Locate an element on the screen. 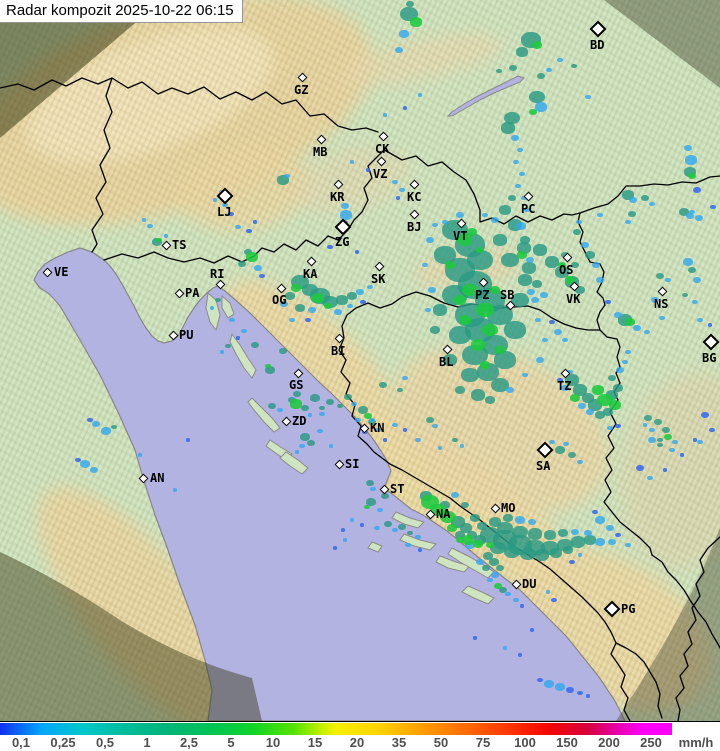 This screenshot has width=720, height=751. city-label-KN: KN is located at coordinates (377, 428).